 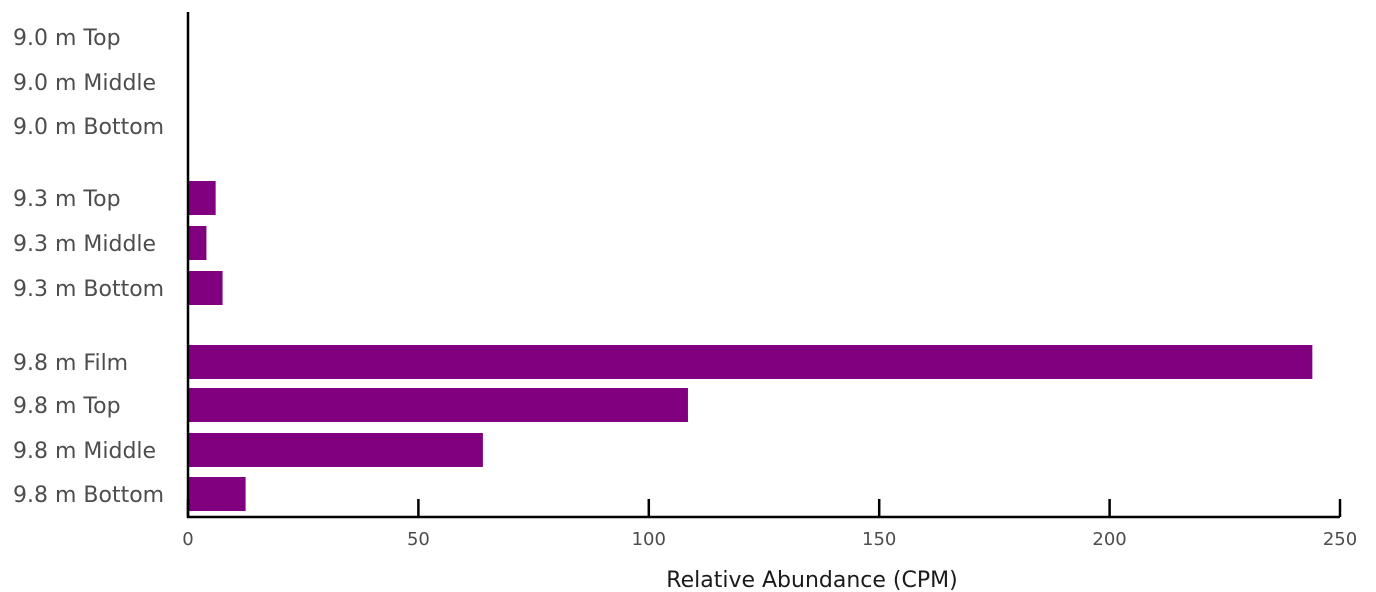 I want to click on category-label-9-8-m-bottom: 9.8 m Bottom, so click(x=88, y=495).